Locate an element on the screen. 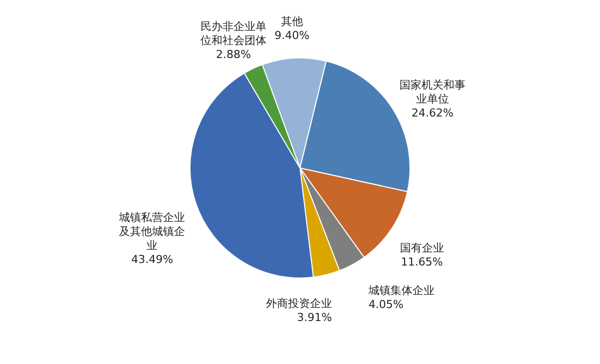 The height and width of the screenshot is (364, 600). data-label: 3.91% is located at coordinates (314, 317).